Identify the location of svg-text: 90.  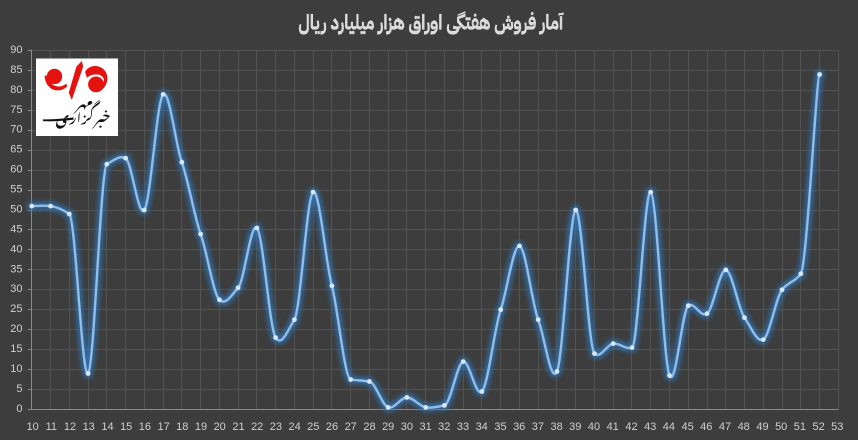
(16, 50).